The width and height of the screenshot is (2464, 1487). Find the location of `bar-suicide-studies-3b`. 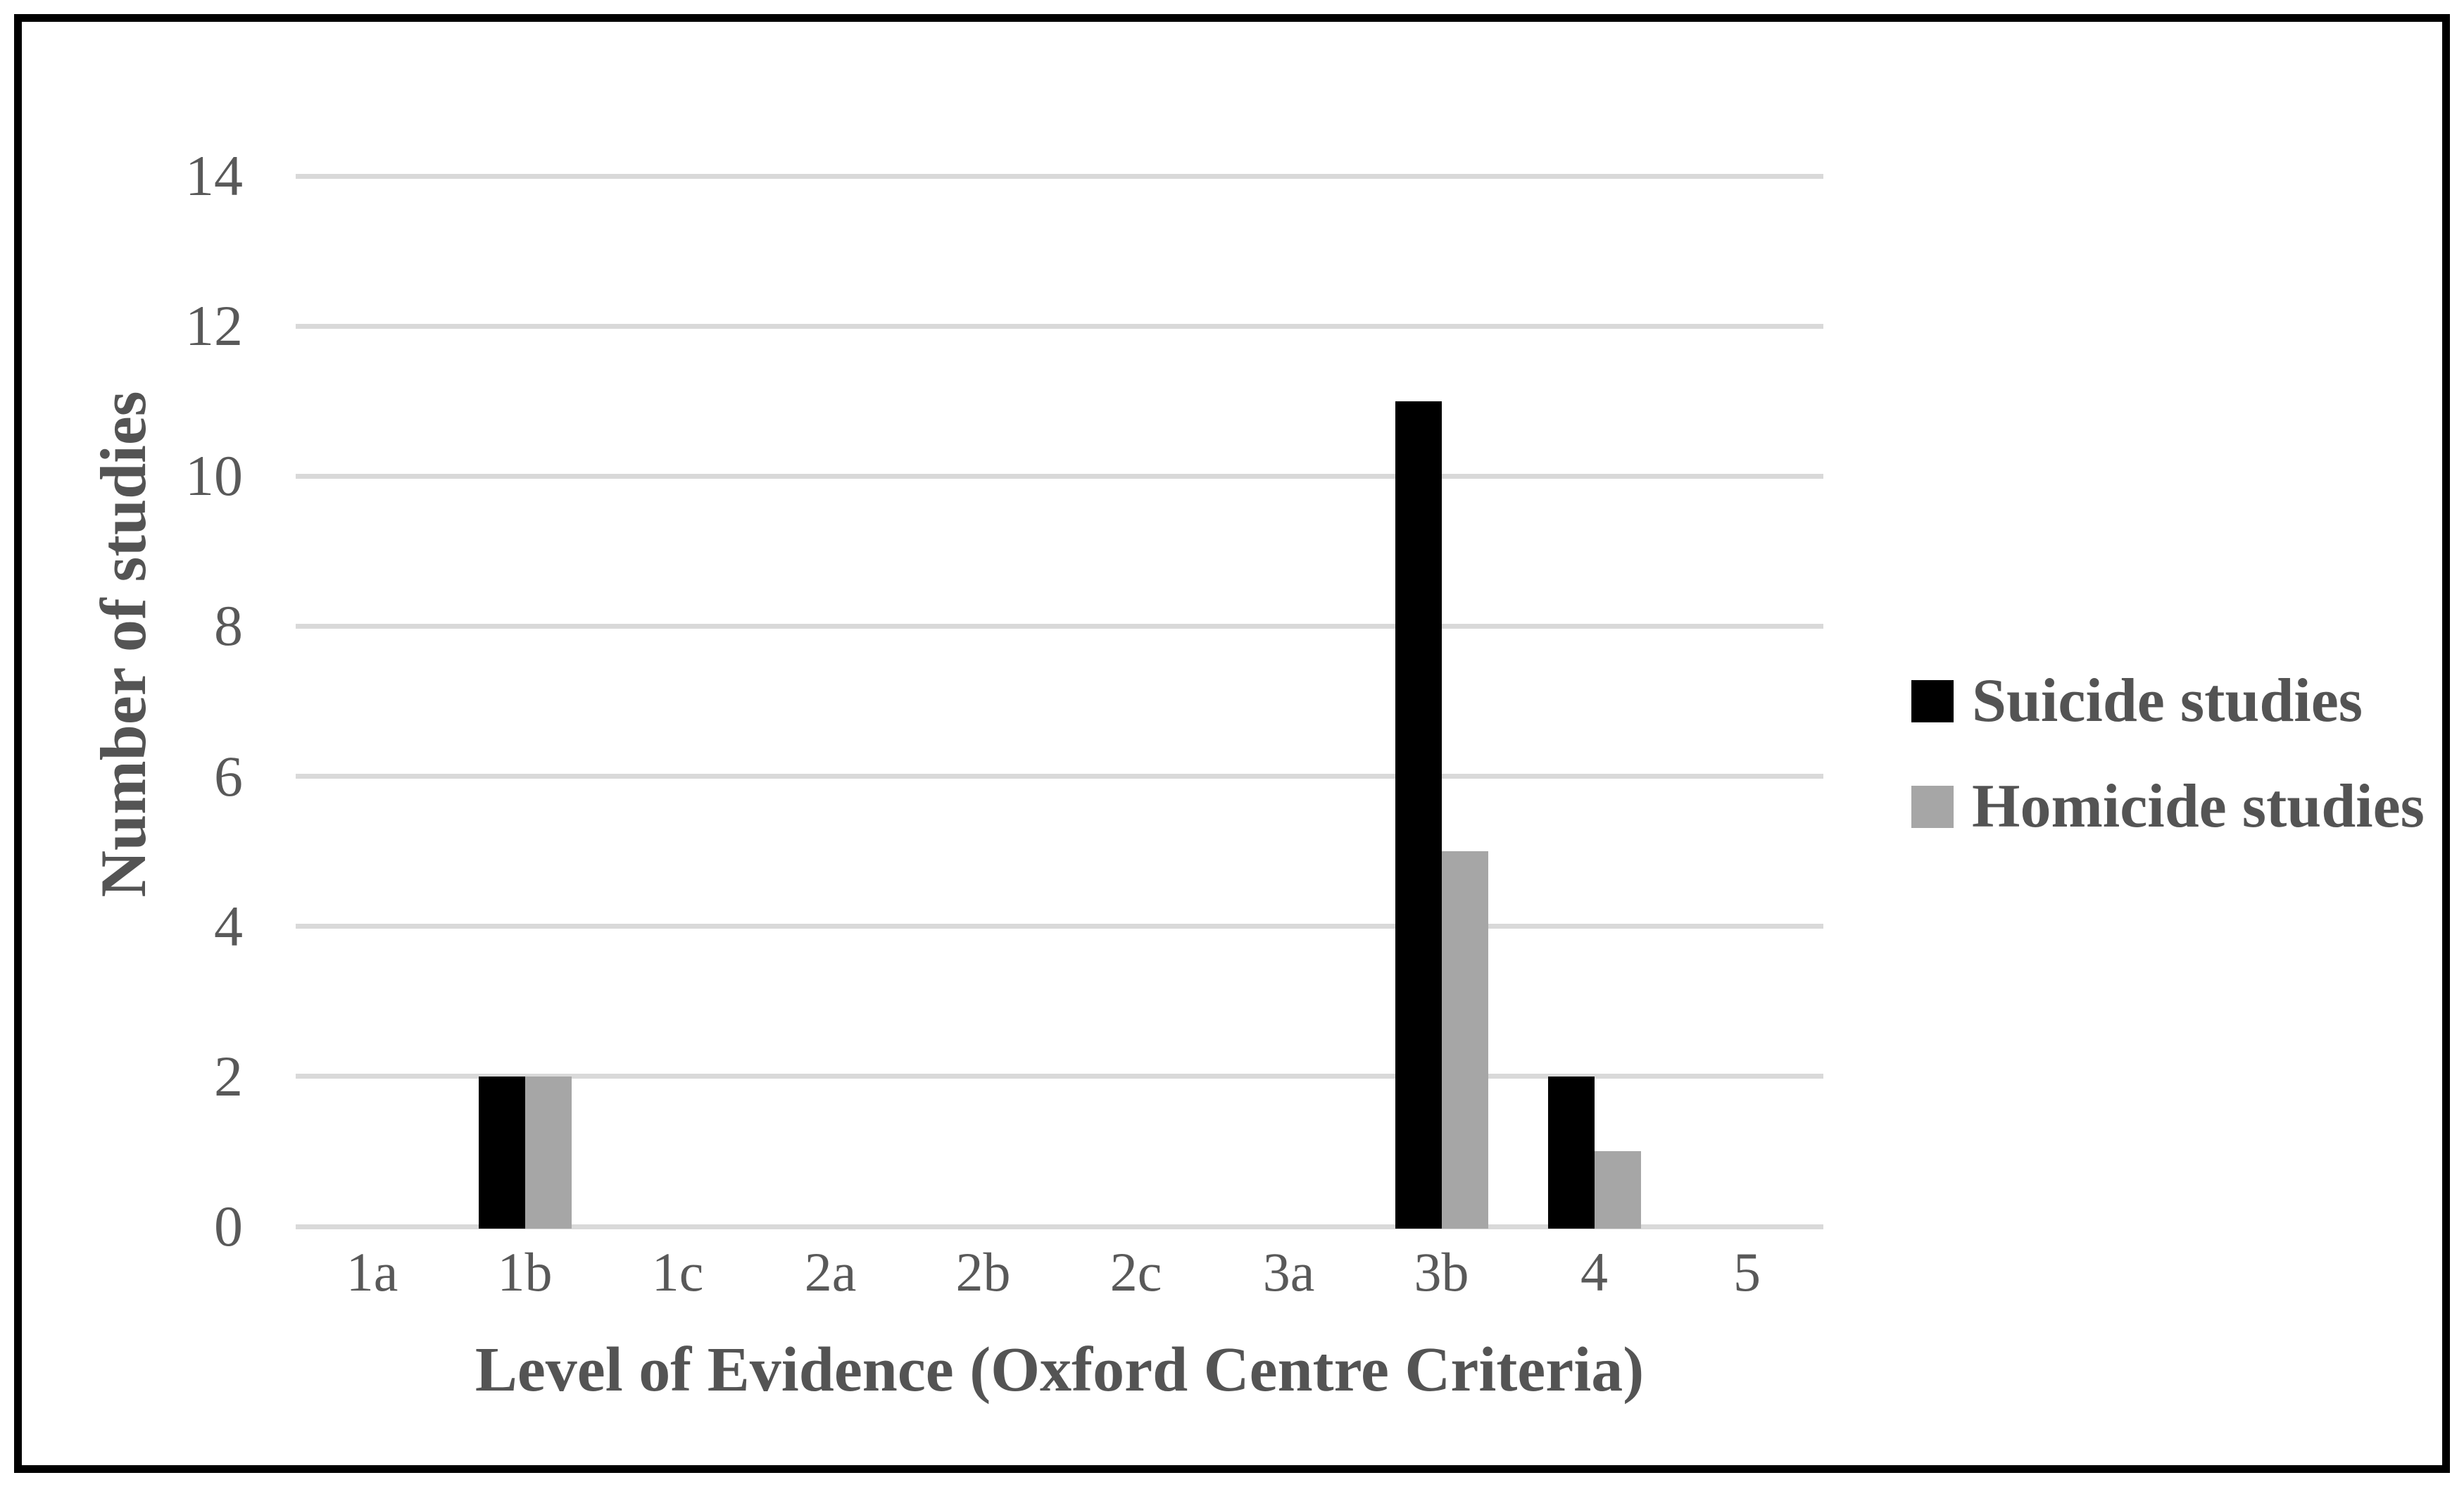

bar-suicide-studies-3b is located at coordinates (1418, 815).